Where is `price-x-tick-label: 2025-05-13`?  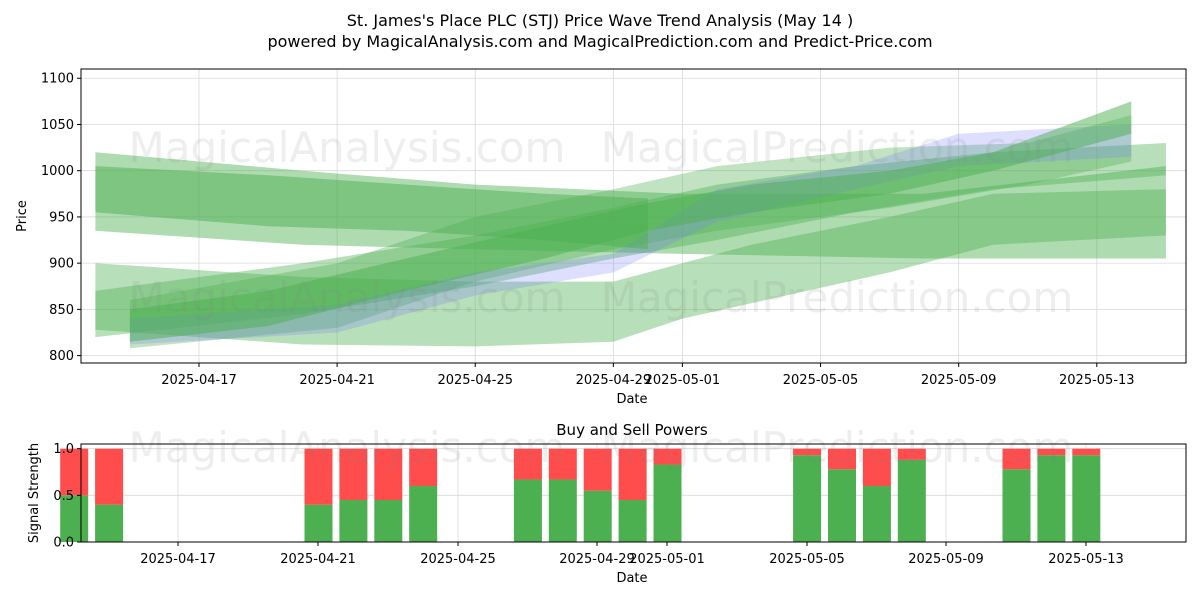
price-x-tick-label: 2025-05-13 is located at coordinates (1097, 380).